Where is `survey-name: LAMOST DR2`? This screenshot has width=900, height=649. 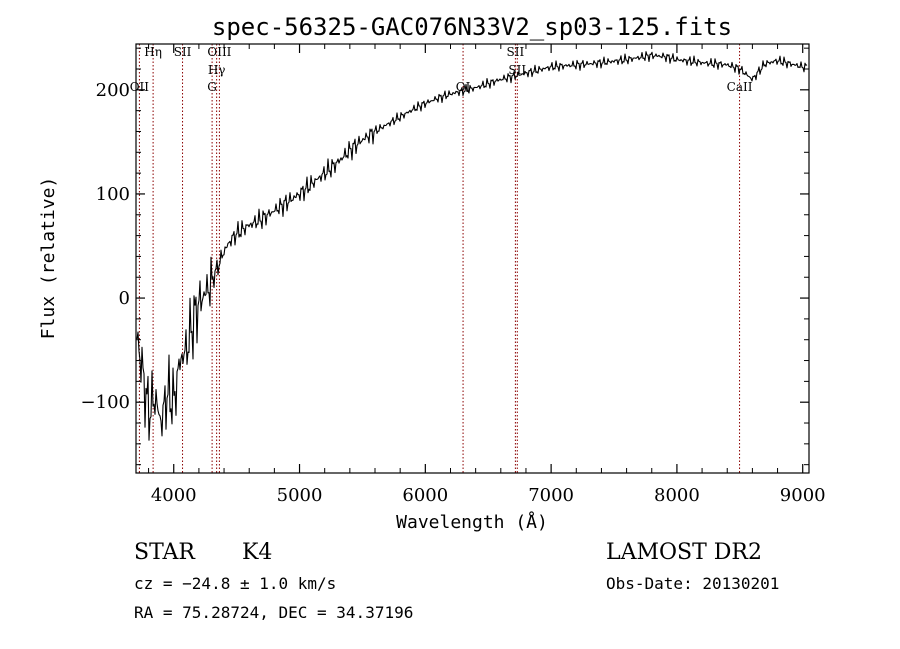 survey-name: LAMOST DR2 is located at coordinates (684, 552).